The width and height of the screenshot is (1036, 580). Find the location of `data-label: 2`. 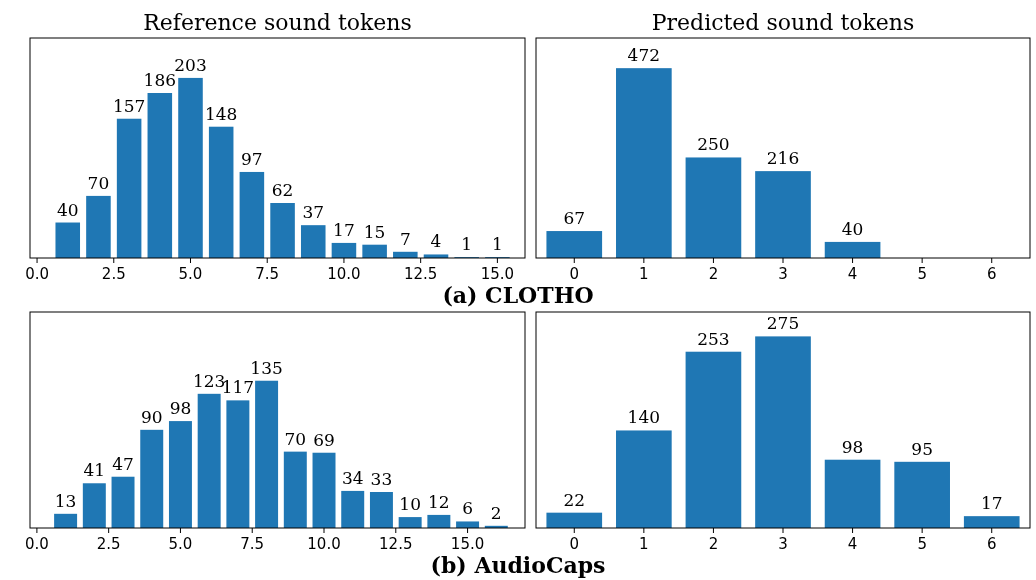

data-label: 2 is located at coordinates (496, 512).